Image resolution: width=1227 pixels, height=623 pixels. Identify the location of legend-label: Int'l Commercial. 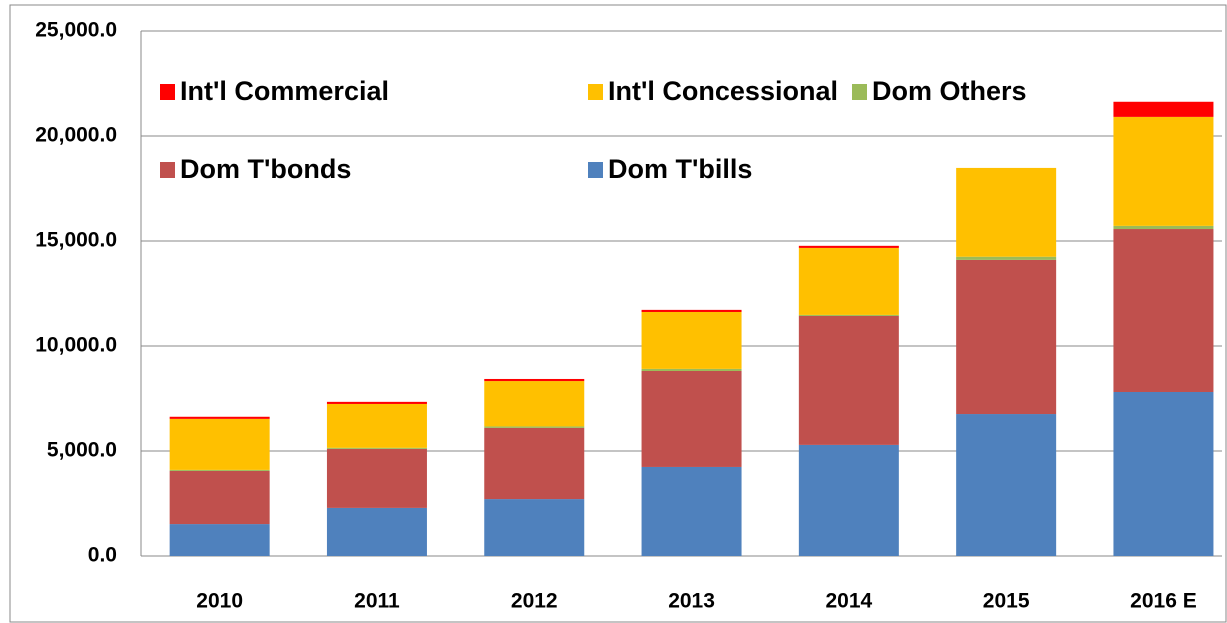
(284, 91).